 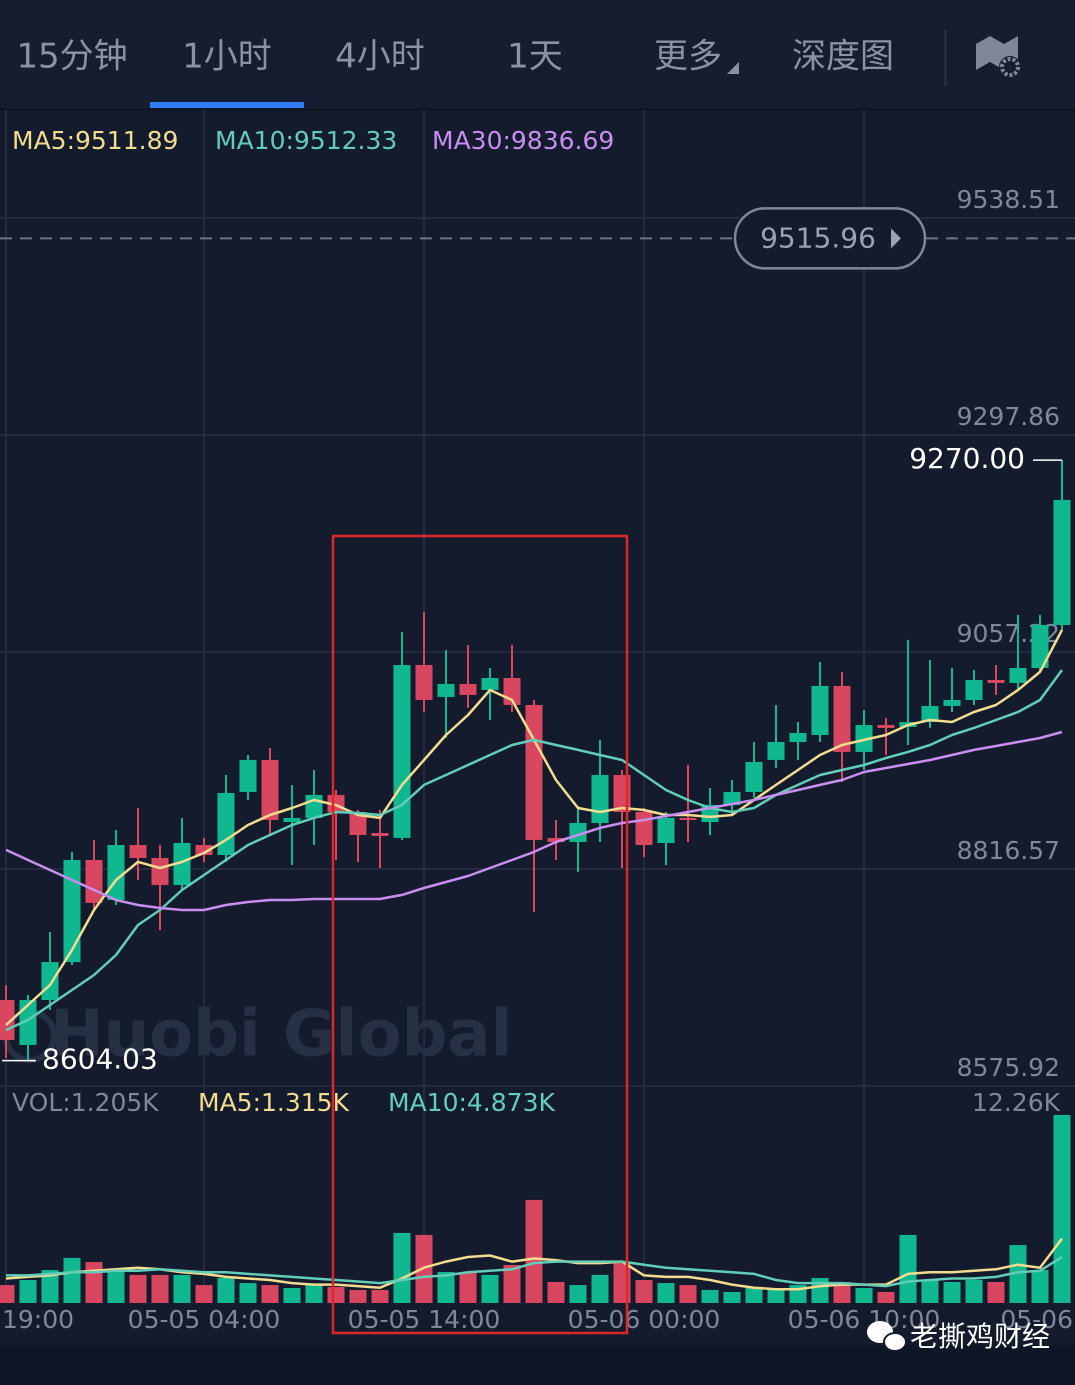 I want to click on volume-ma-label: MA5:1.315K, so click(x=274, y=1102).